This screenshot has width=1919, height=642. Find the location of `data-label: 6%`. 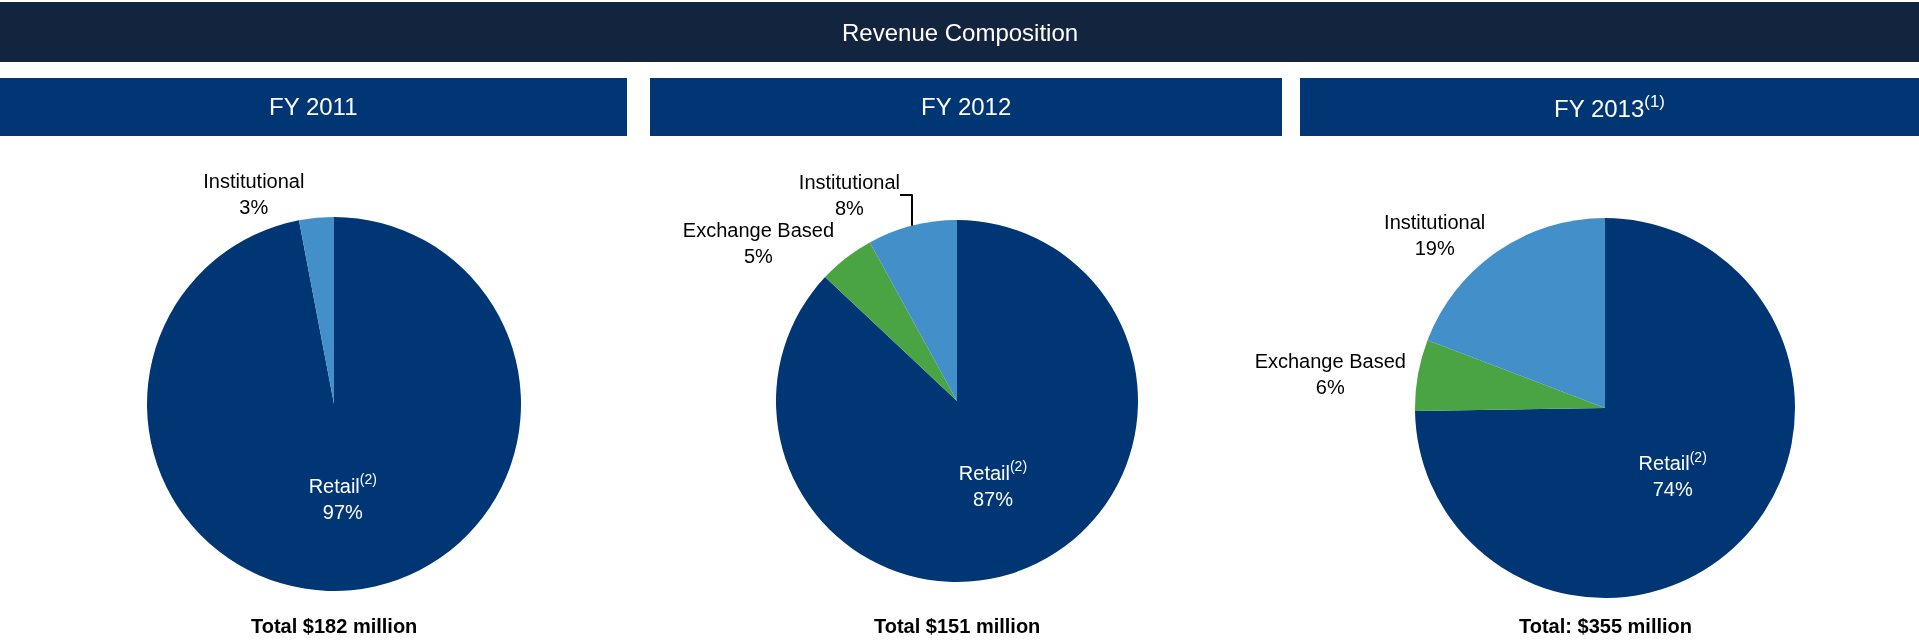

data-label: 6% is located at coordinates (1330, 387).